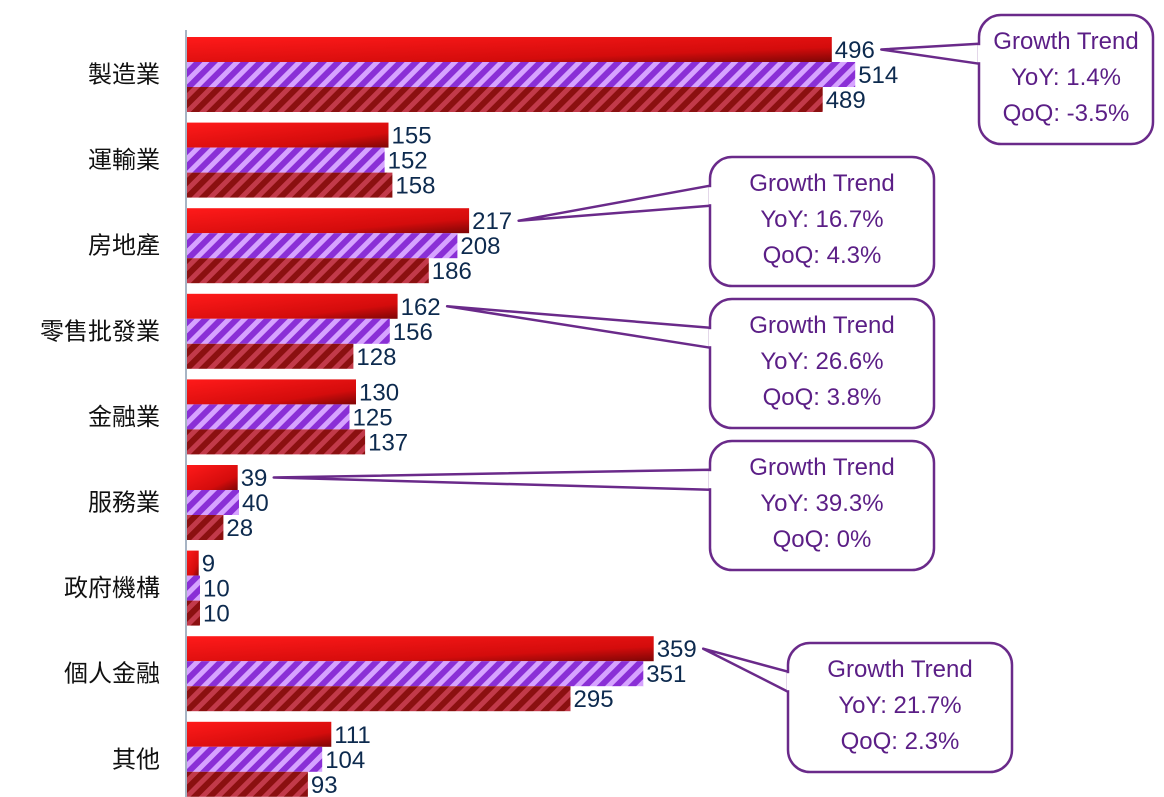  I want to click on callout-qoq-3: QoQ: 3.8%, so click(822, 397).